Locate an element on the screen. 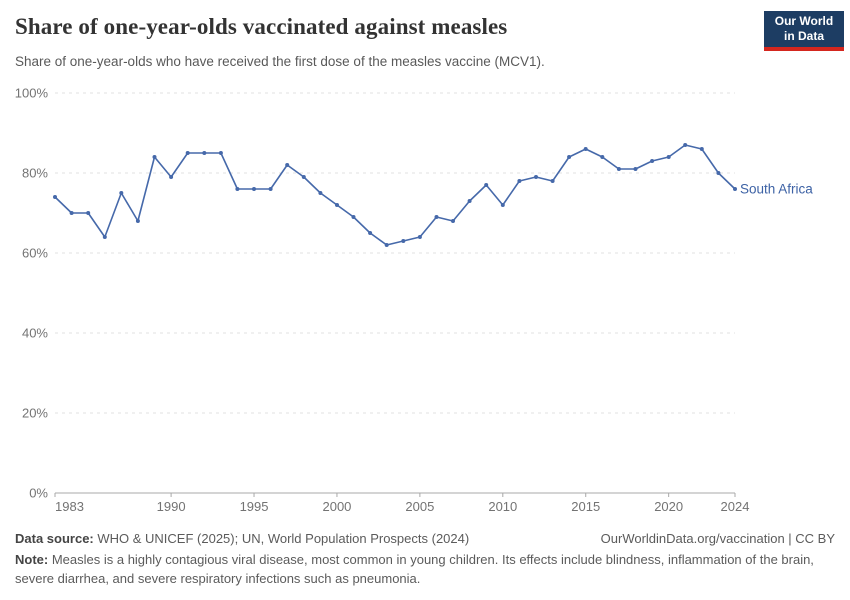  x-axis-ticks: 1983 1990 1995 2000 2005 2010 2015 2020 2024 is located at coordinates (402, 503).